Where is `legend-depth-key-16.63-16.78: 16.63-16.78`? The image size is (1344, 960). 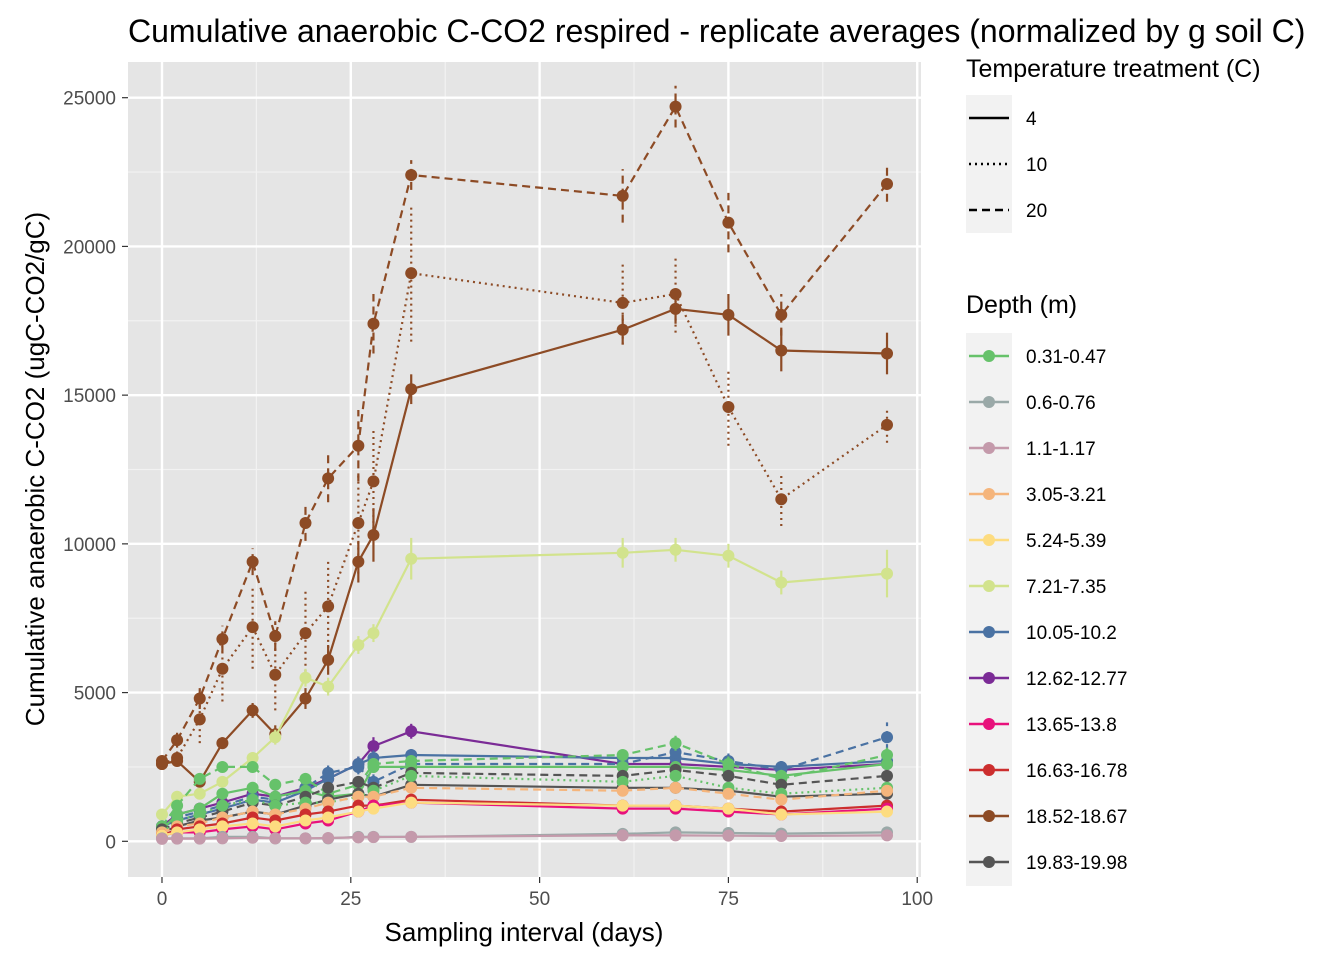 legend-depth-key-16.63-16.78: 16.63-16.78 is located at coordinates (1048, 771).